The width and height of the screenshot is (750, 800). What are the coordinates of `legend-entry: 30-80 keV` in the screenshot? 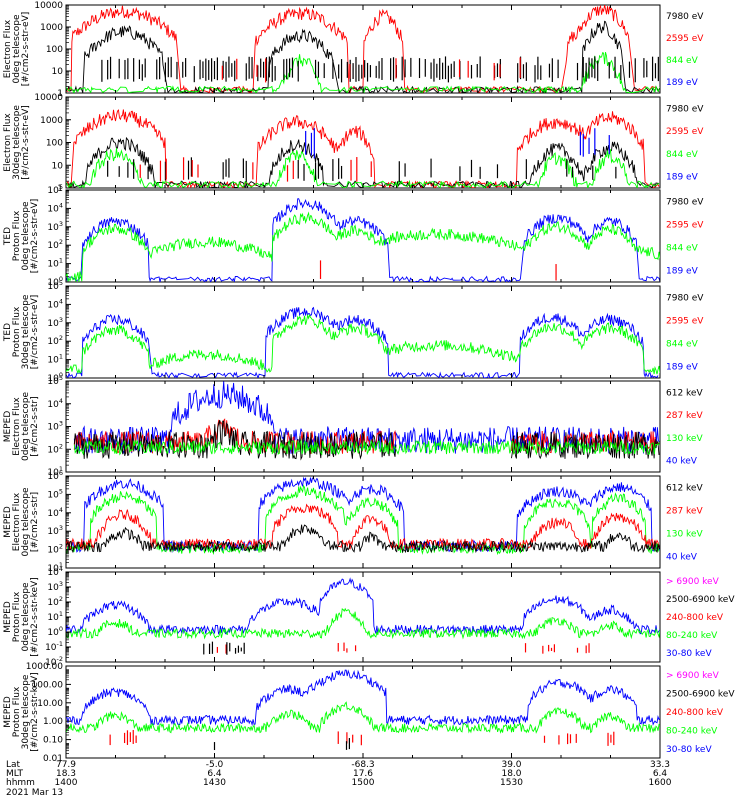 It's located at (689, 654).